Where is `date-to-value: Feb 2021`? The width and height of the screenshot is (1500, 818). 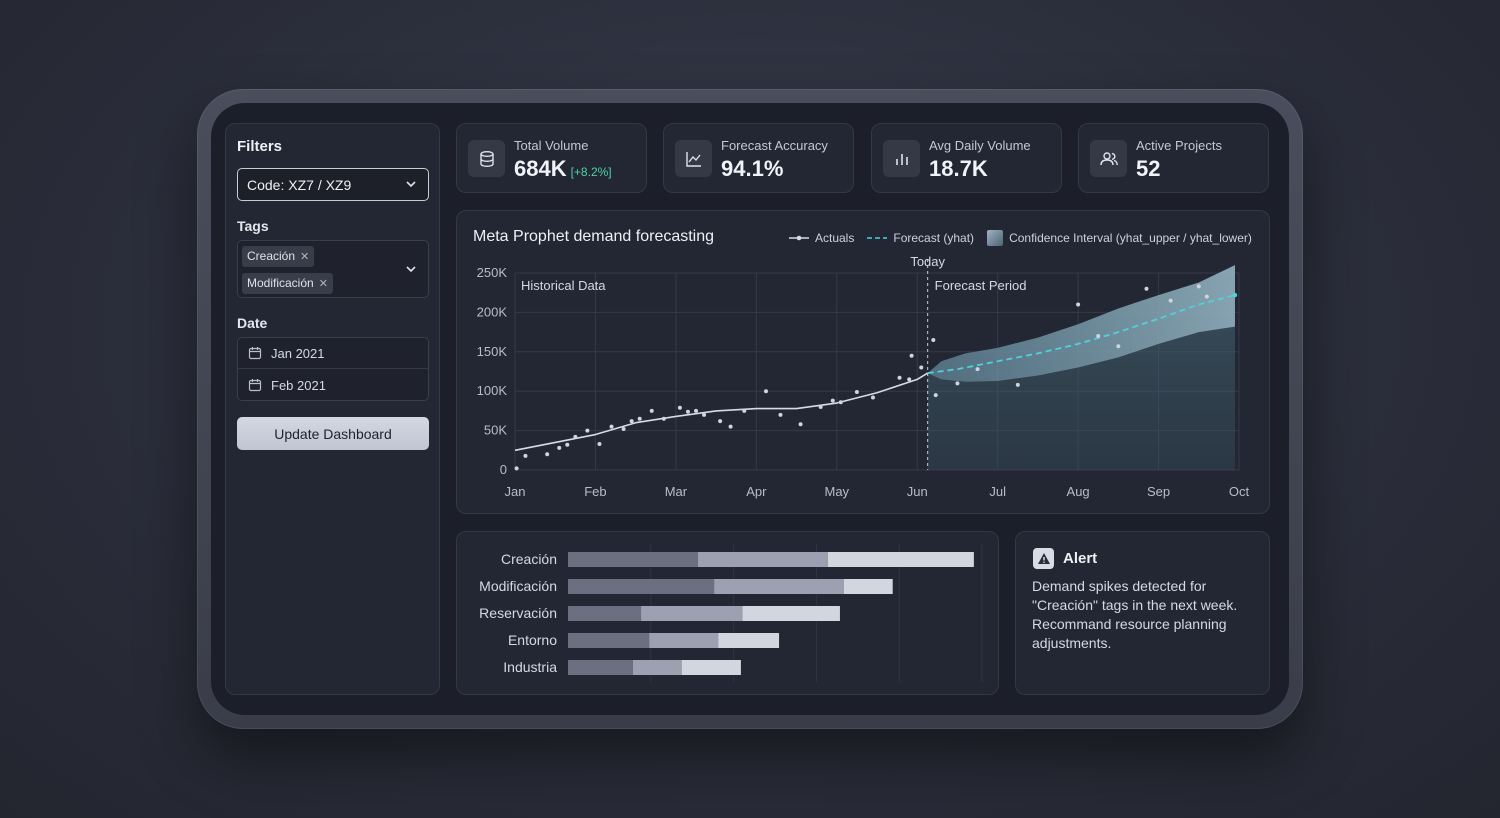
date-to-value: Feb 2021 is located at coordinates (298, 385).